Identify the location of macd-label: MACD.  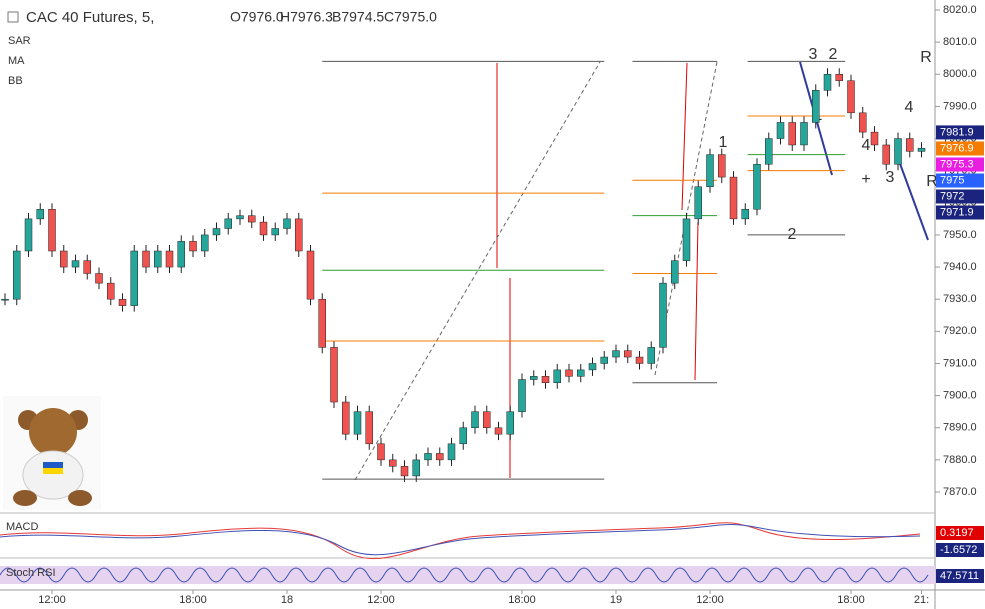
(22, 527).